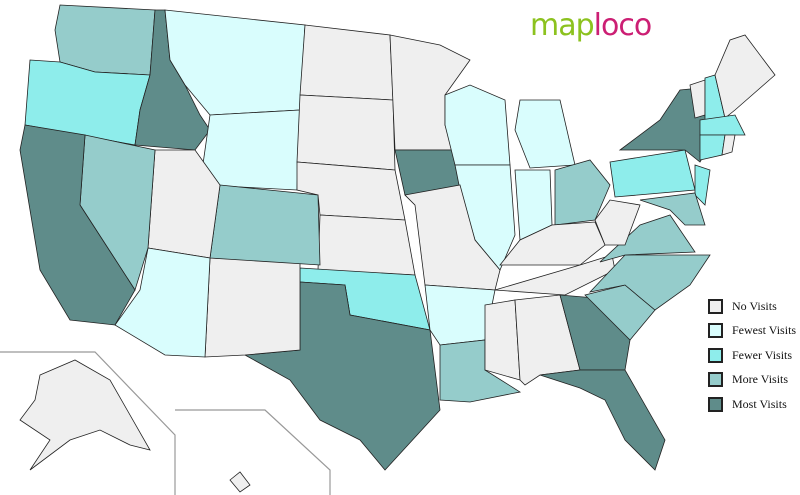 This screenshot has width=800, height=495. I want to click on state-wi, so click(477, 125).